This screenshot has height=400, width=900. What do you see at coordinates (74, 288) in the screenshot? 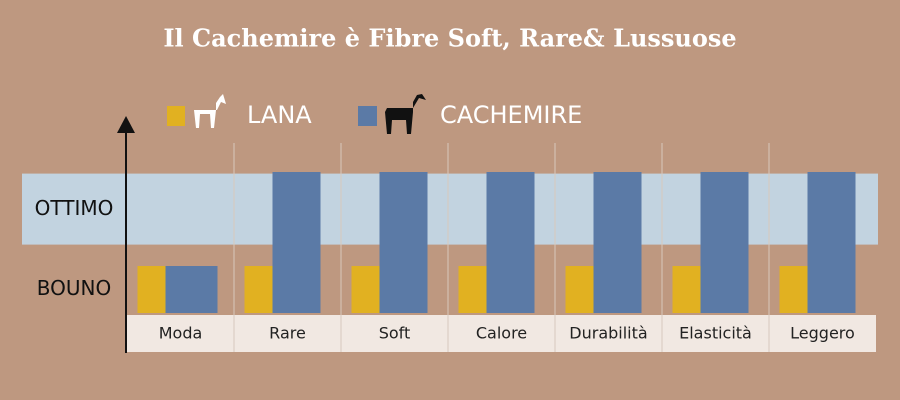
I see `y-tick-label: BOUNO` at bounding box center [74, 288].